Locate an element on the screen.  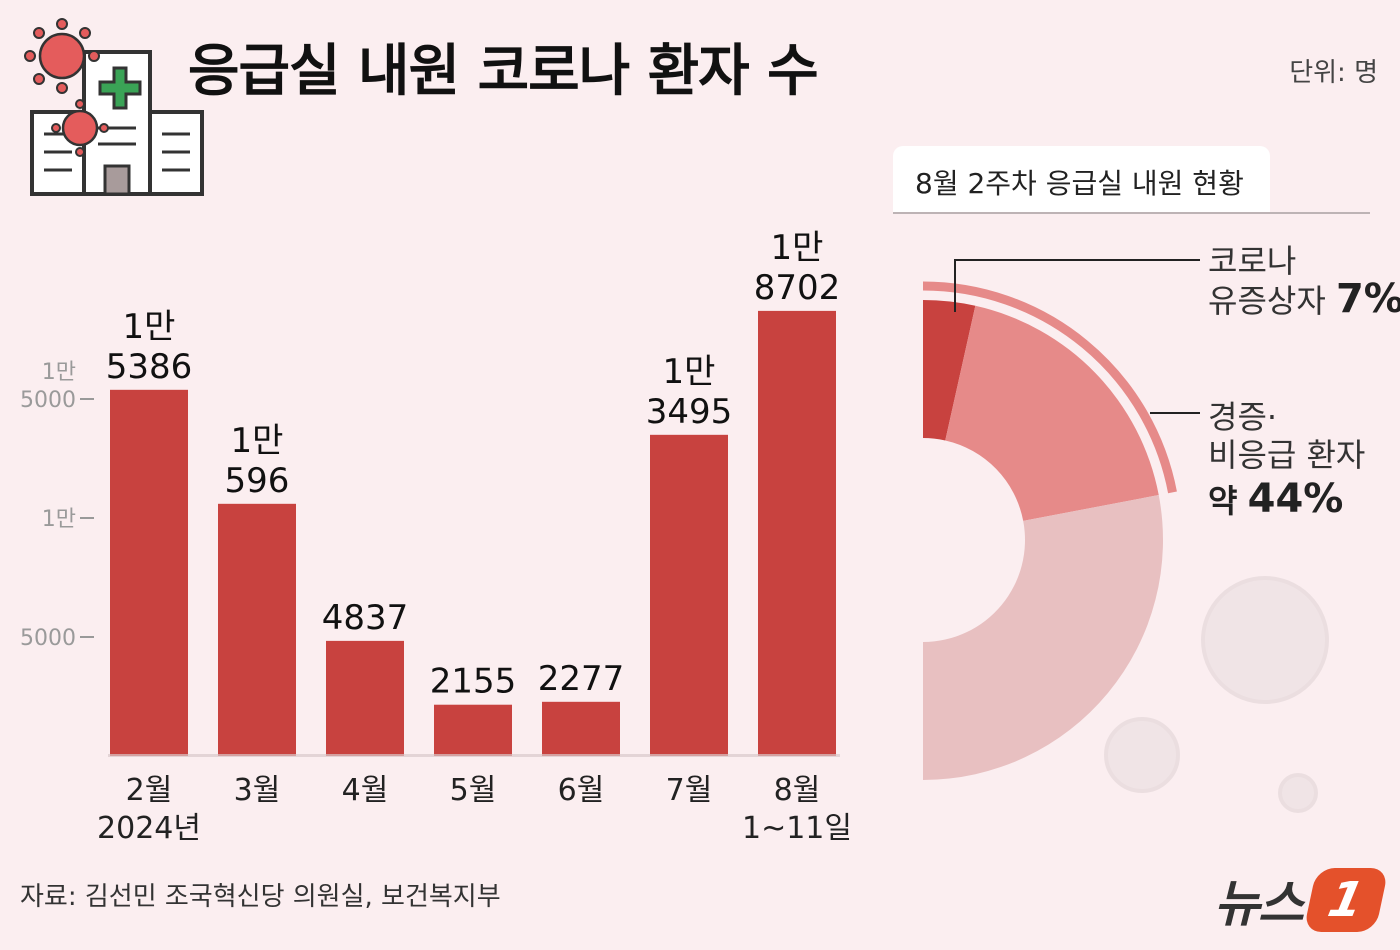
bar-value-label: 3495 is located at coordinates (689, 412).